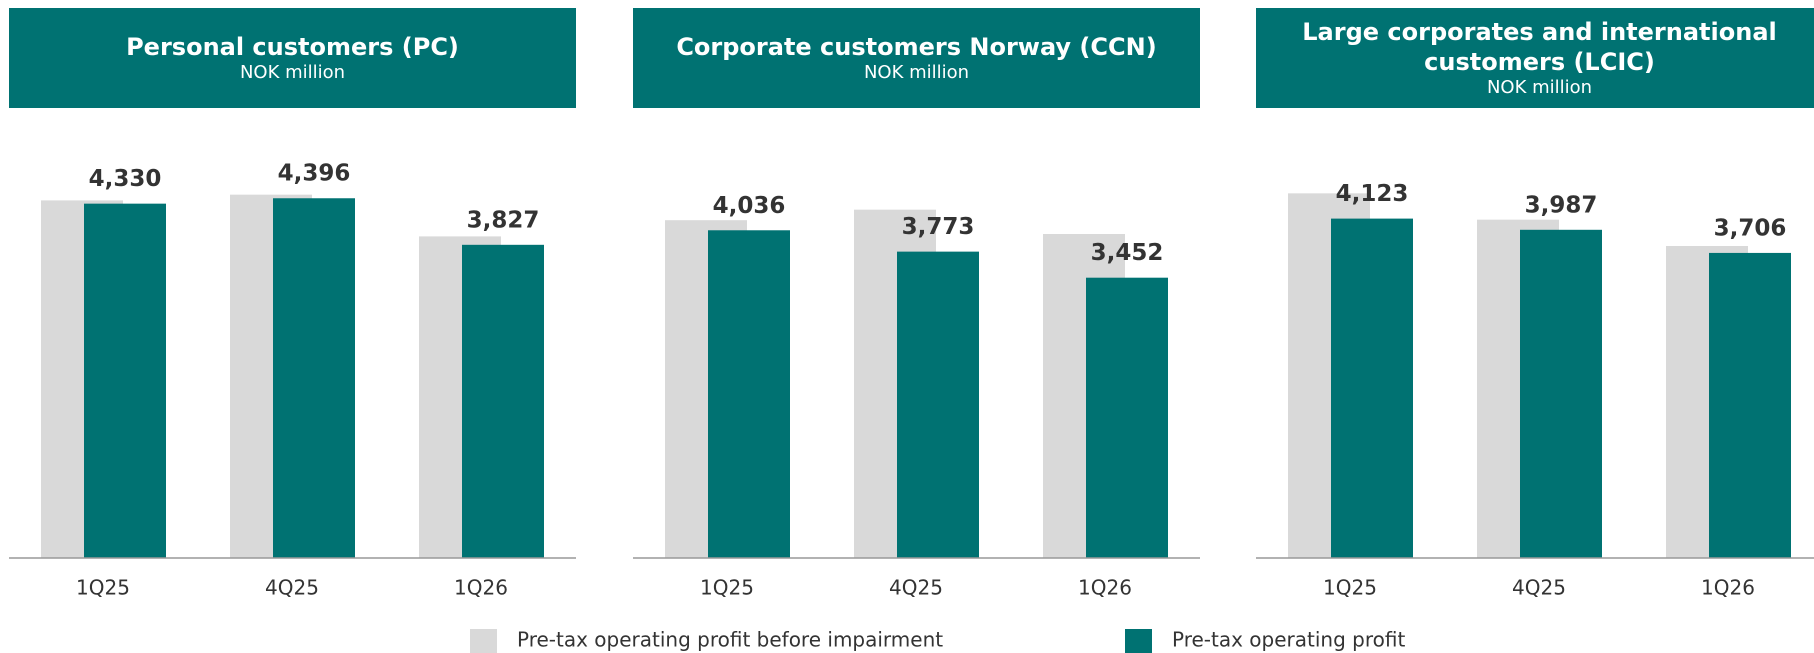 This screenshot has width=1814, height=653. I want to click on data-label: 4,396, so click(314, 174).